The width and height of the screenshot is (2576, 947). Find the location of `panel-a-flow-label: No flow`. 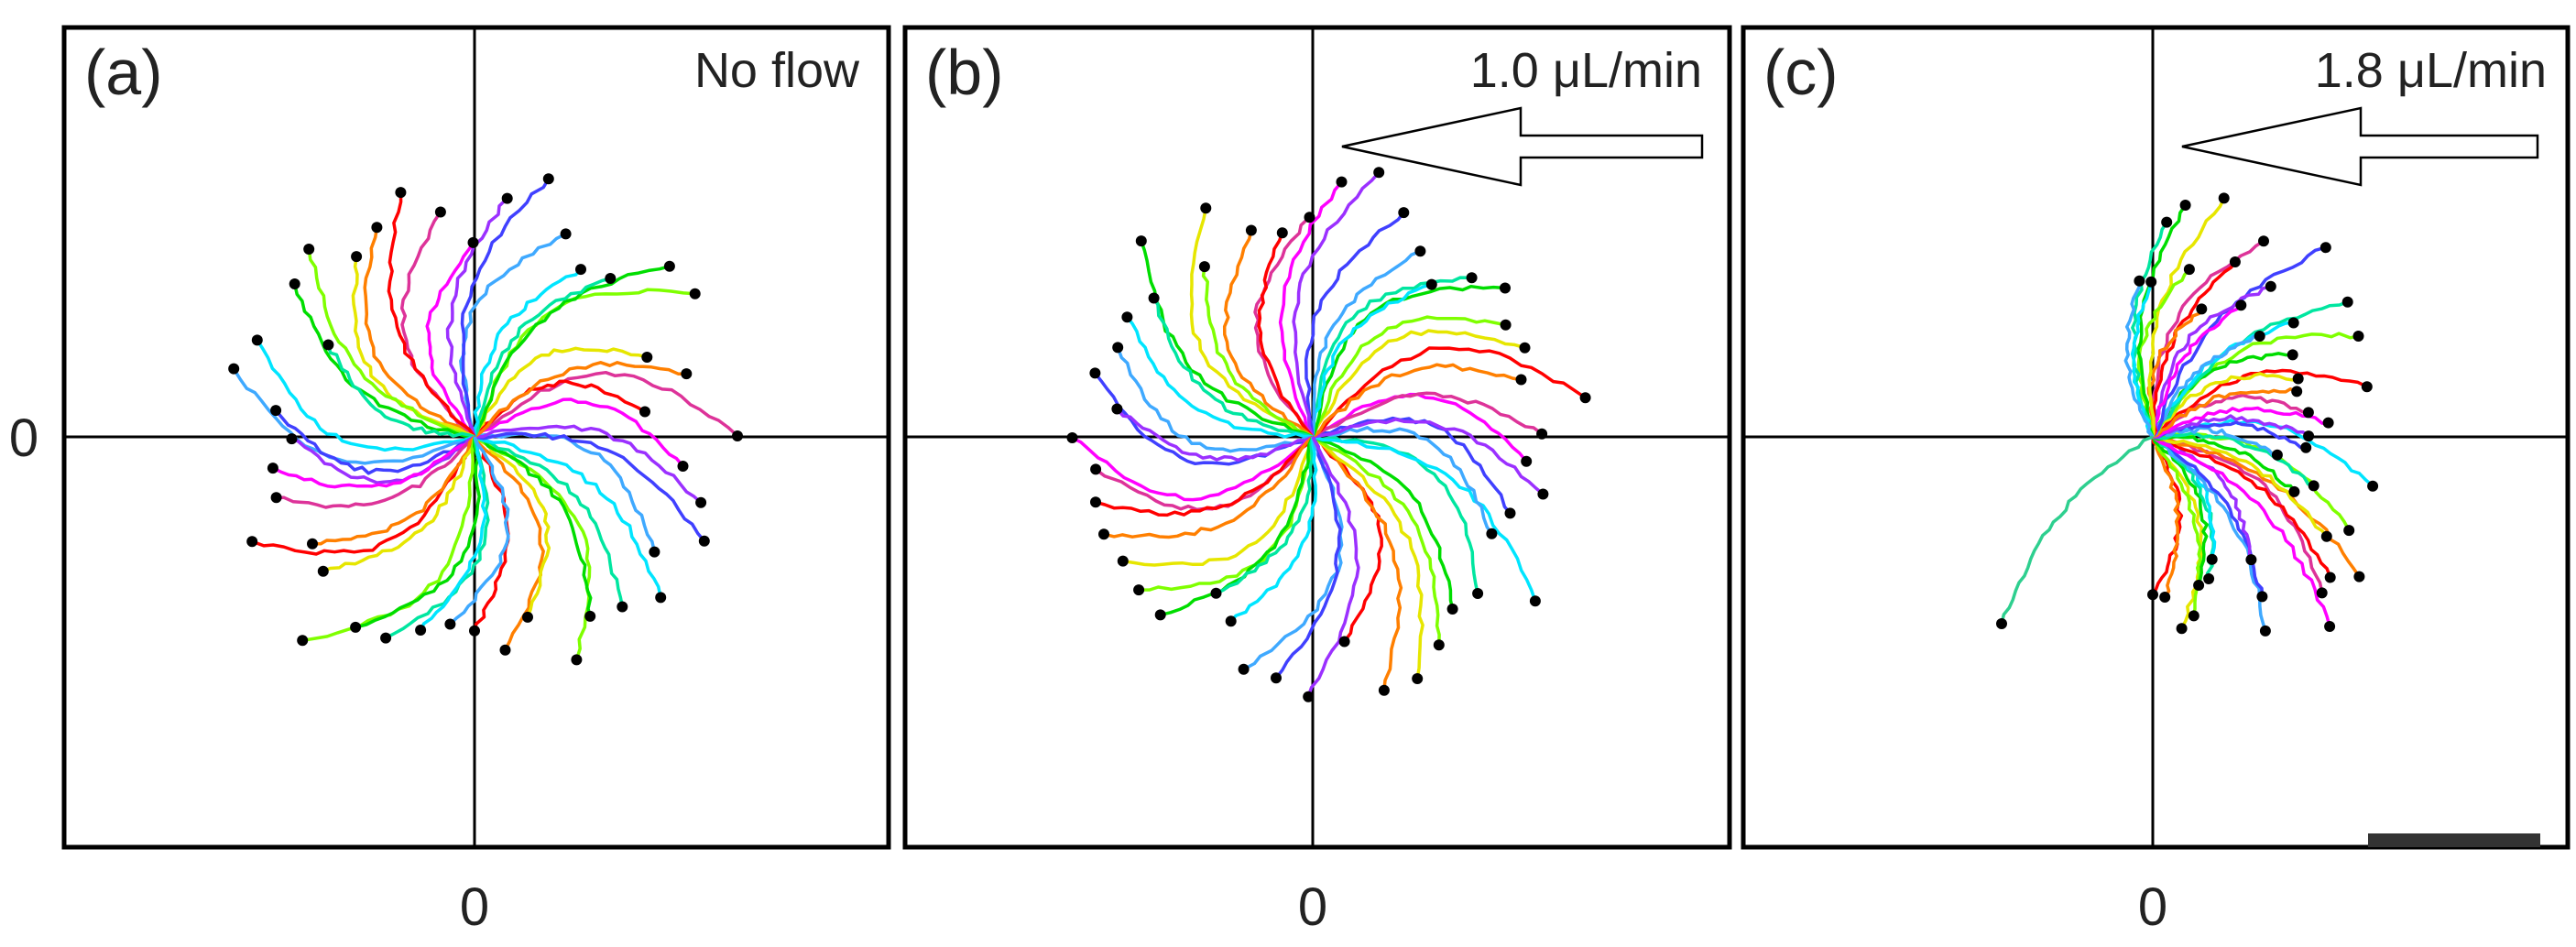

panel-a-flow-label: No flow is located at coordinates (777, 70).